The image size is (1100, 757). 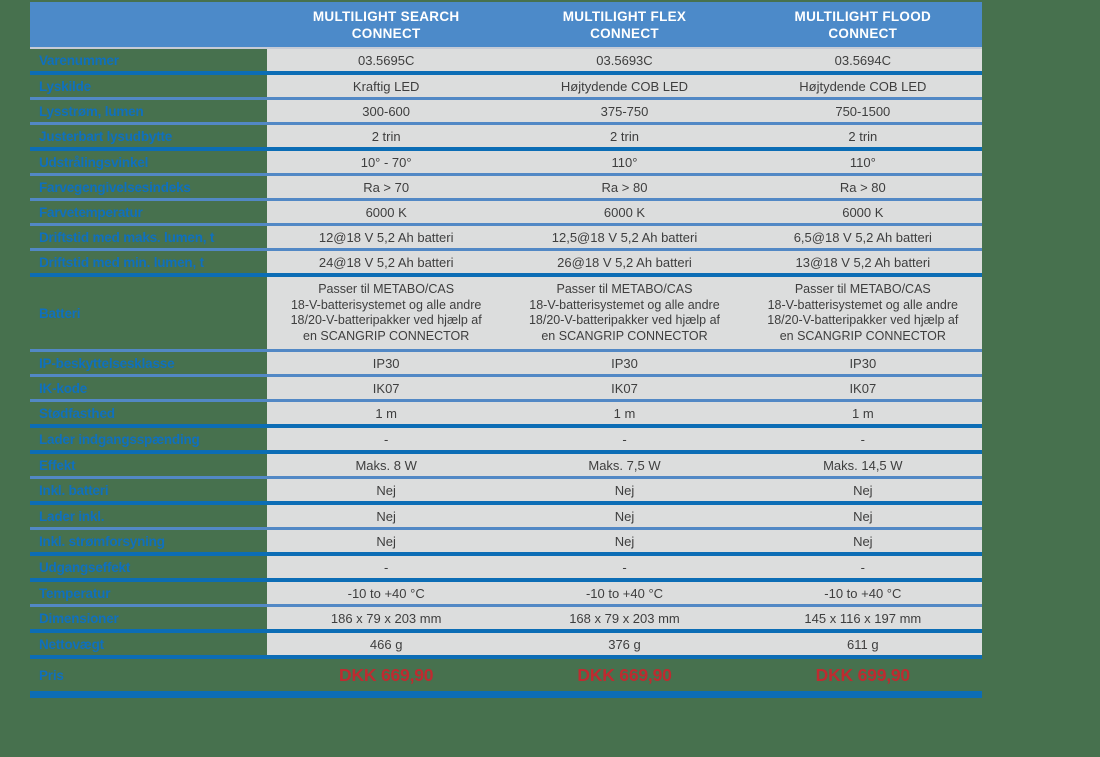 I want to click on spec-row-nettov-gt: Nettovægt 466 g 376 g 611 g, so click(x=506, y=646).